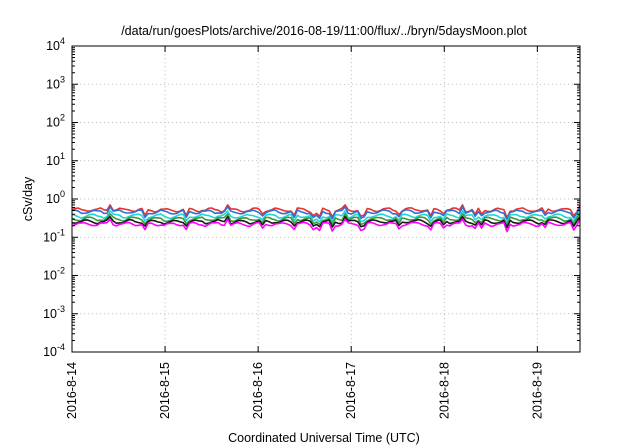 This screenshot has width=640, height=448. I want to click on y-tick-label: 10⁻¹, so click(54, 235).